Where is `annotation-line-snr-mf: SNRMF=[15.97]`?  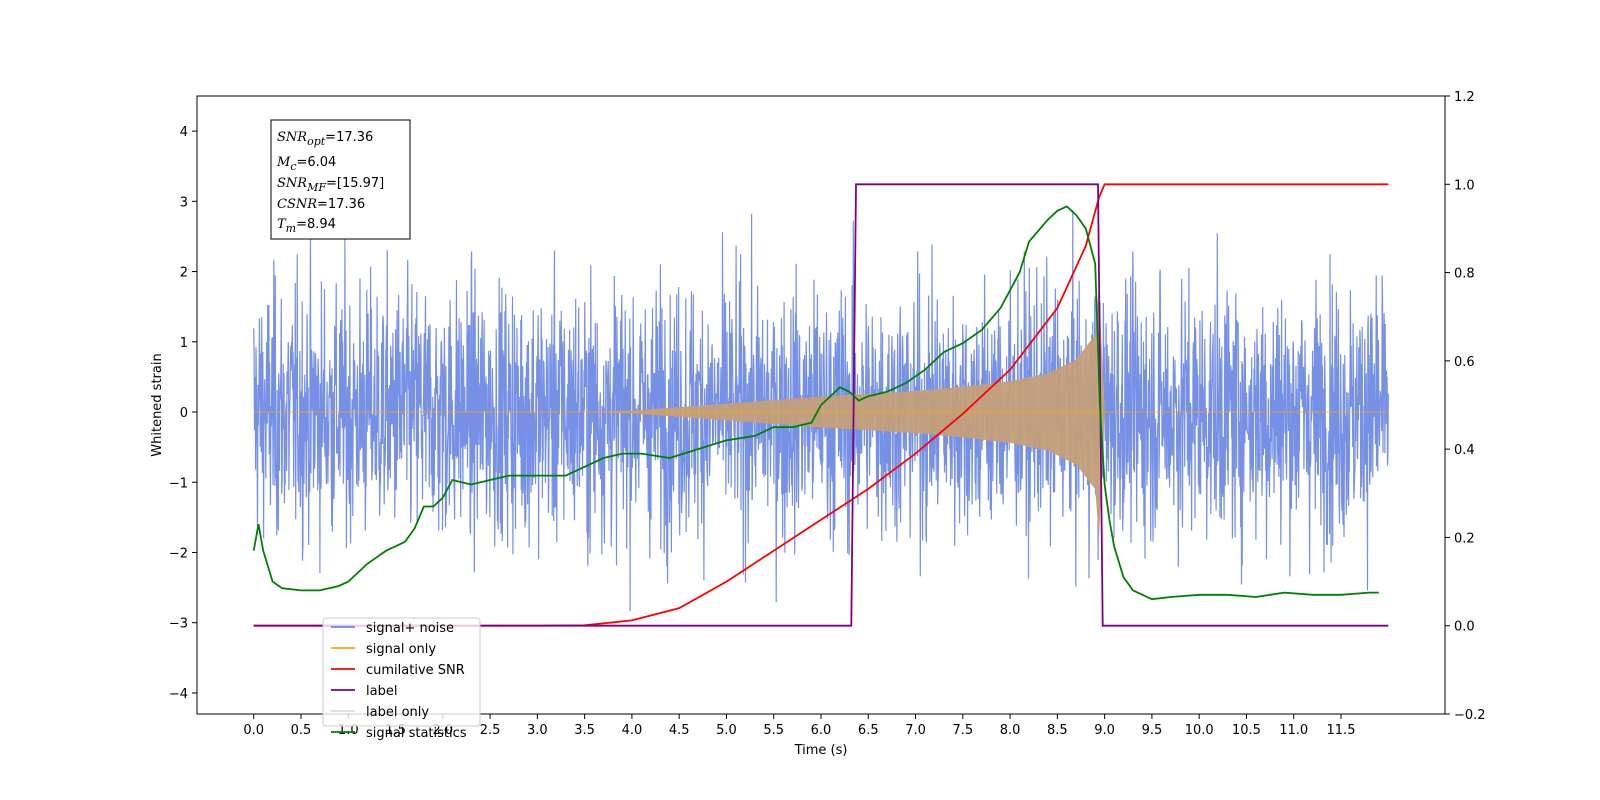 annotation-line-snr-mf: SNRMF=[15.97] is located at coordinates (330, 185).